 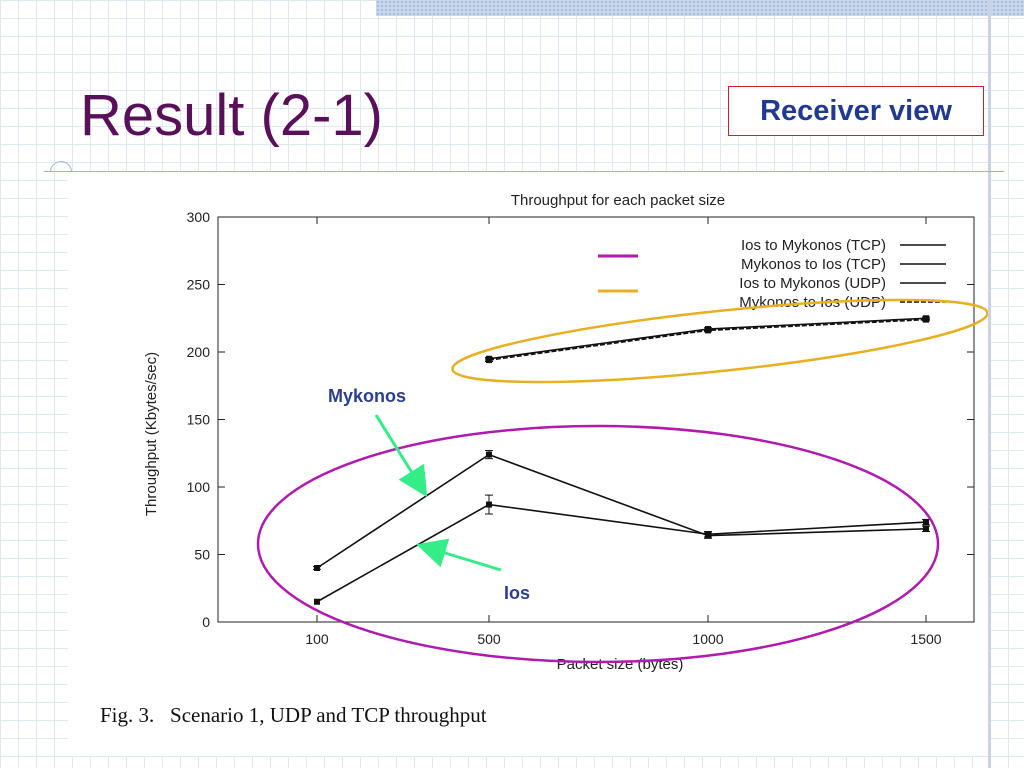 What do you see at coordinates (459, 555) in the screenshot?
I see `ios-arrow` at bounding box center [459, 555].